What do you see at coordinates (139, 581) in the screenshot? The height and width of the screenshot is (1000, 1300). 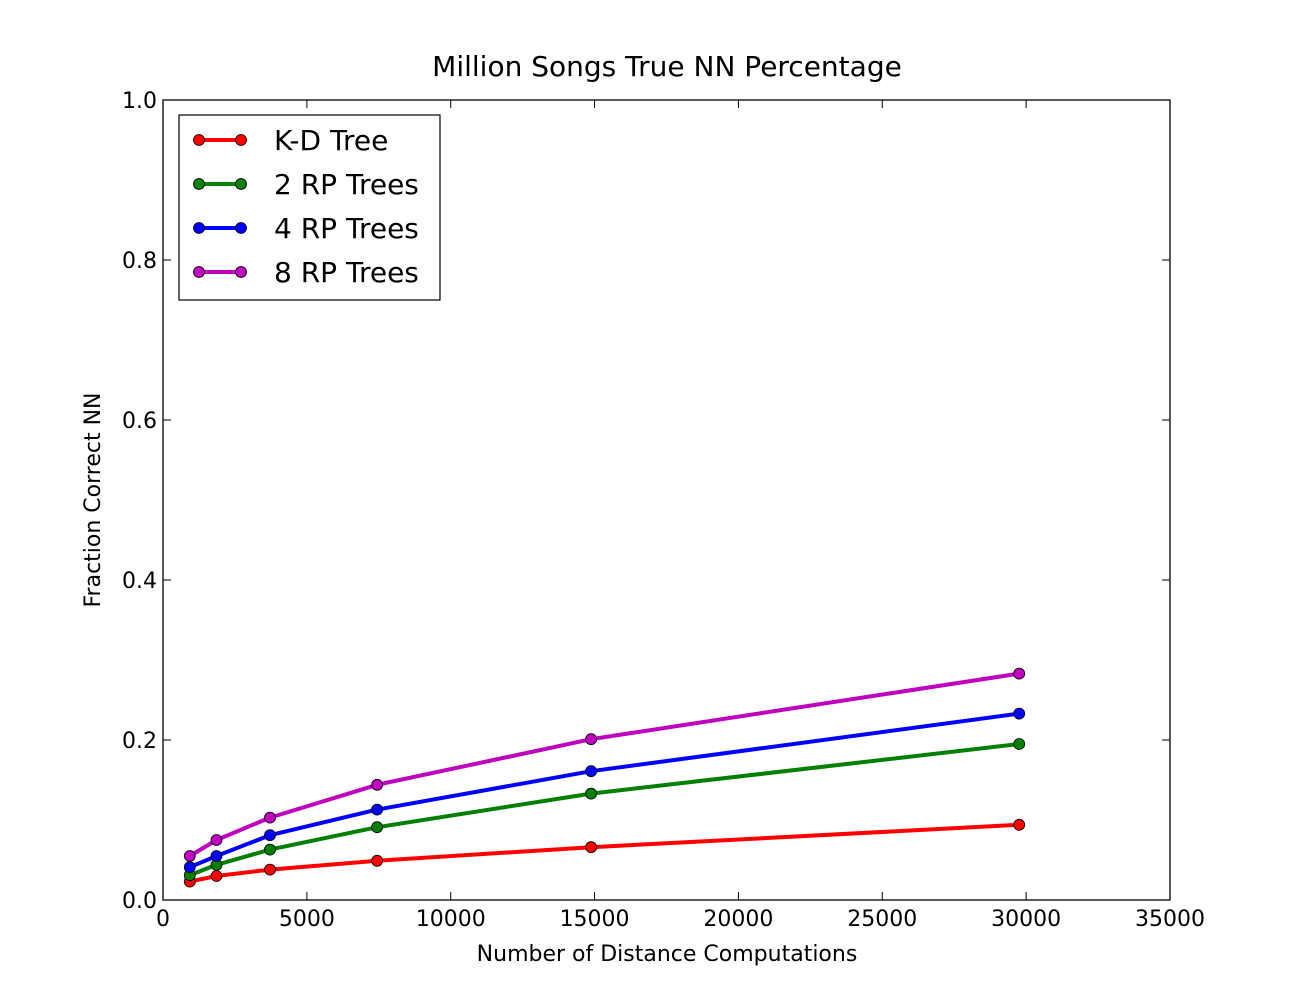 I see `y-tick-label: 0.4` at bounding box center [139, 581].